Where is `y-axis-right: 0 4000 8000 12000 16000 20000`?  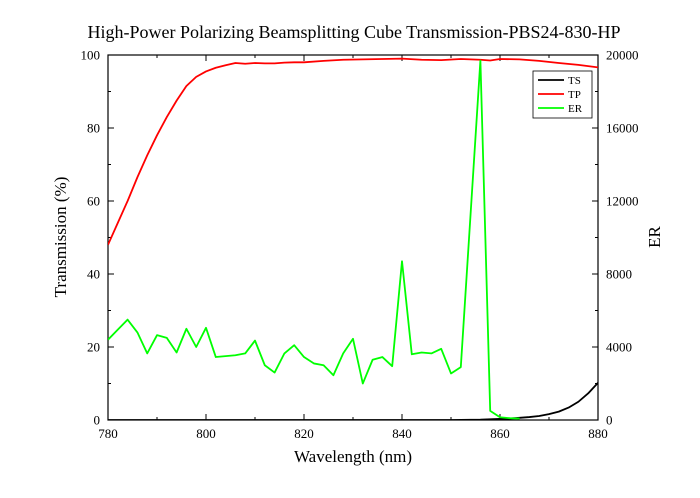 y-axis-right: 0 4000 8000 12000 16000 20000 is located at coordinates (615, 238).